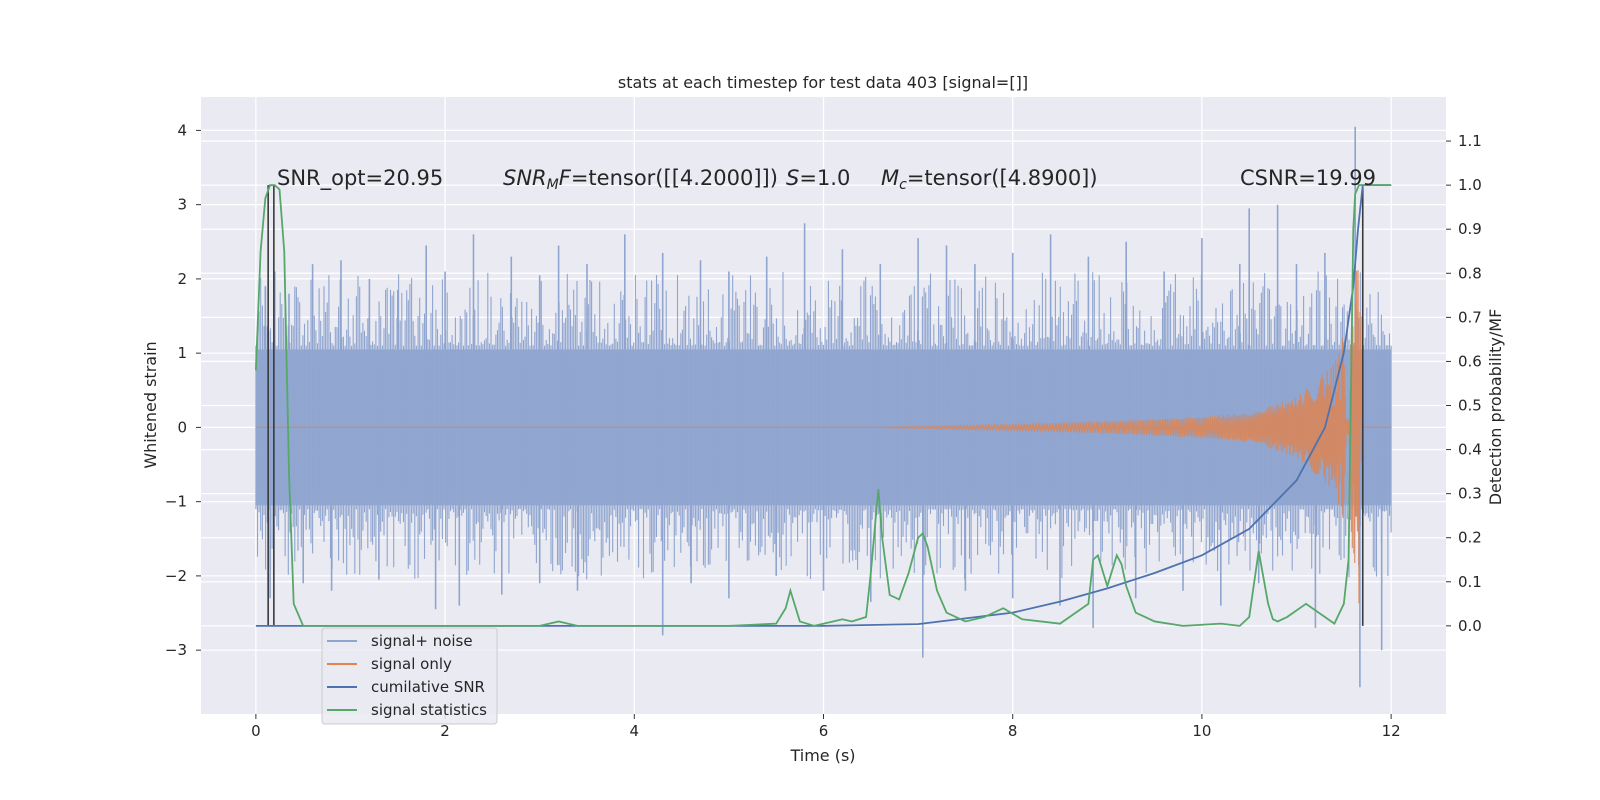 This screenshot has height=800, width=1600. I want to click on y-tick-label-right: 0.7, so click(1470, 317).